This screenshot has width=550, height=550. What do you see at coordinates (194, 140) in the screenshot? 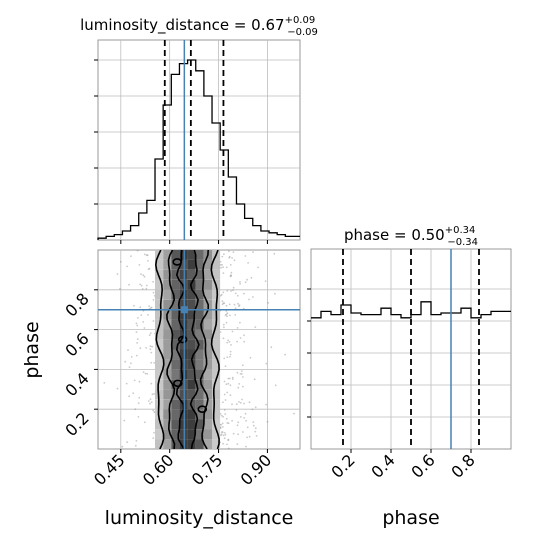
I see `quantile-lines-ld` at bounding box center [194, 140].